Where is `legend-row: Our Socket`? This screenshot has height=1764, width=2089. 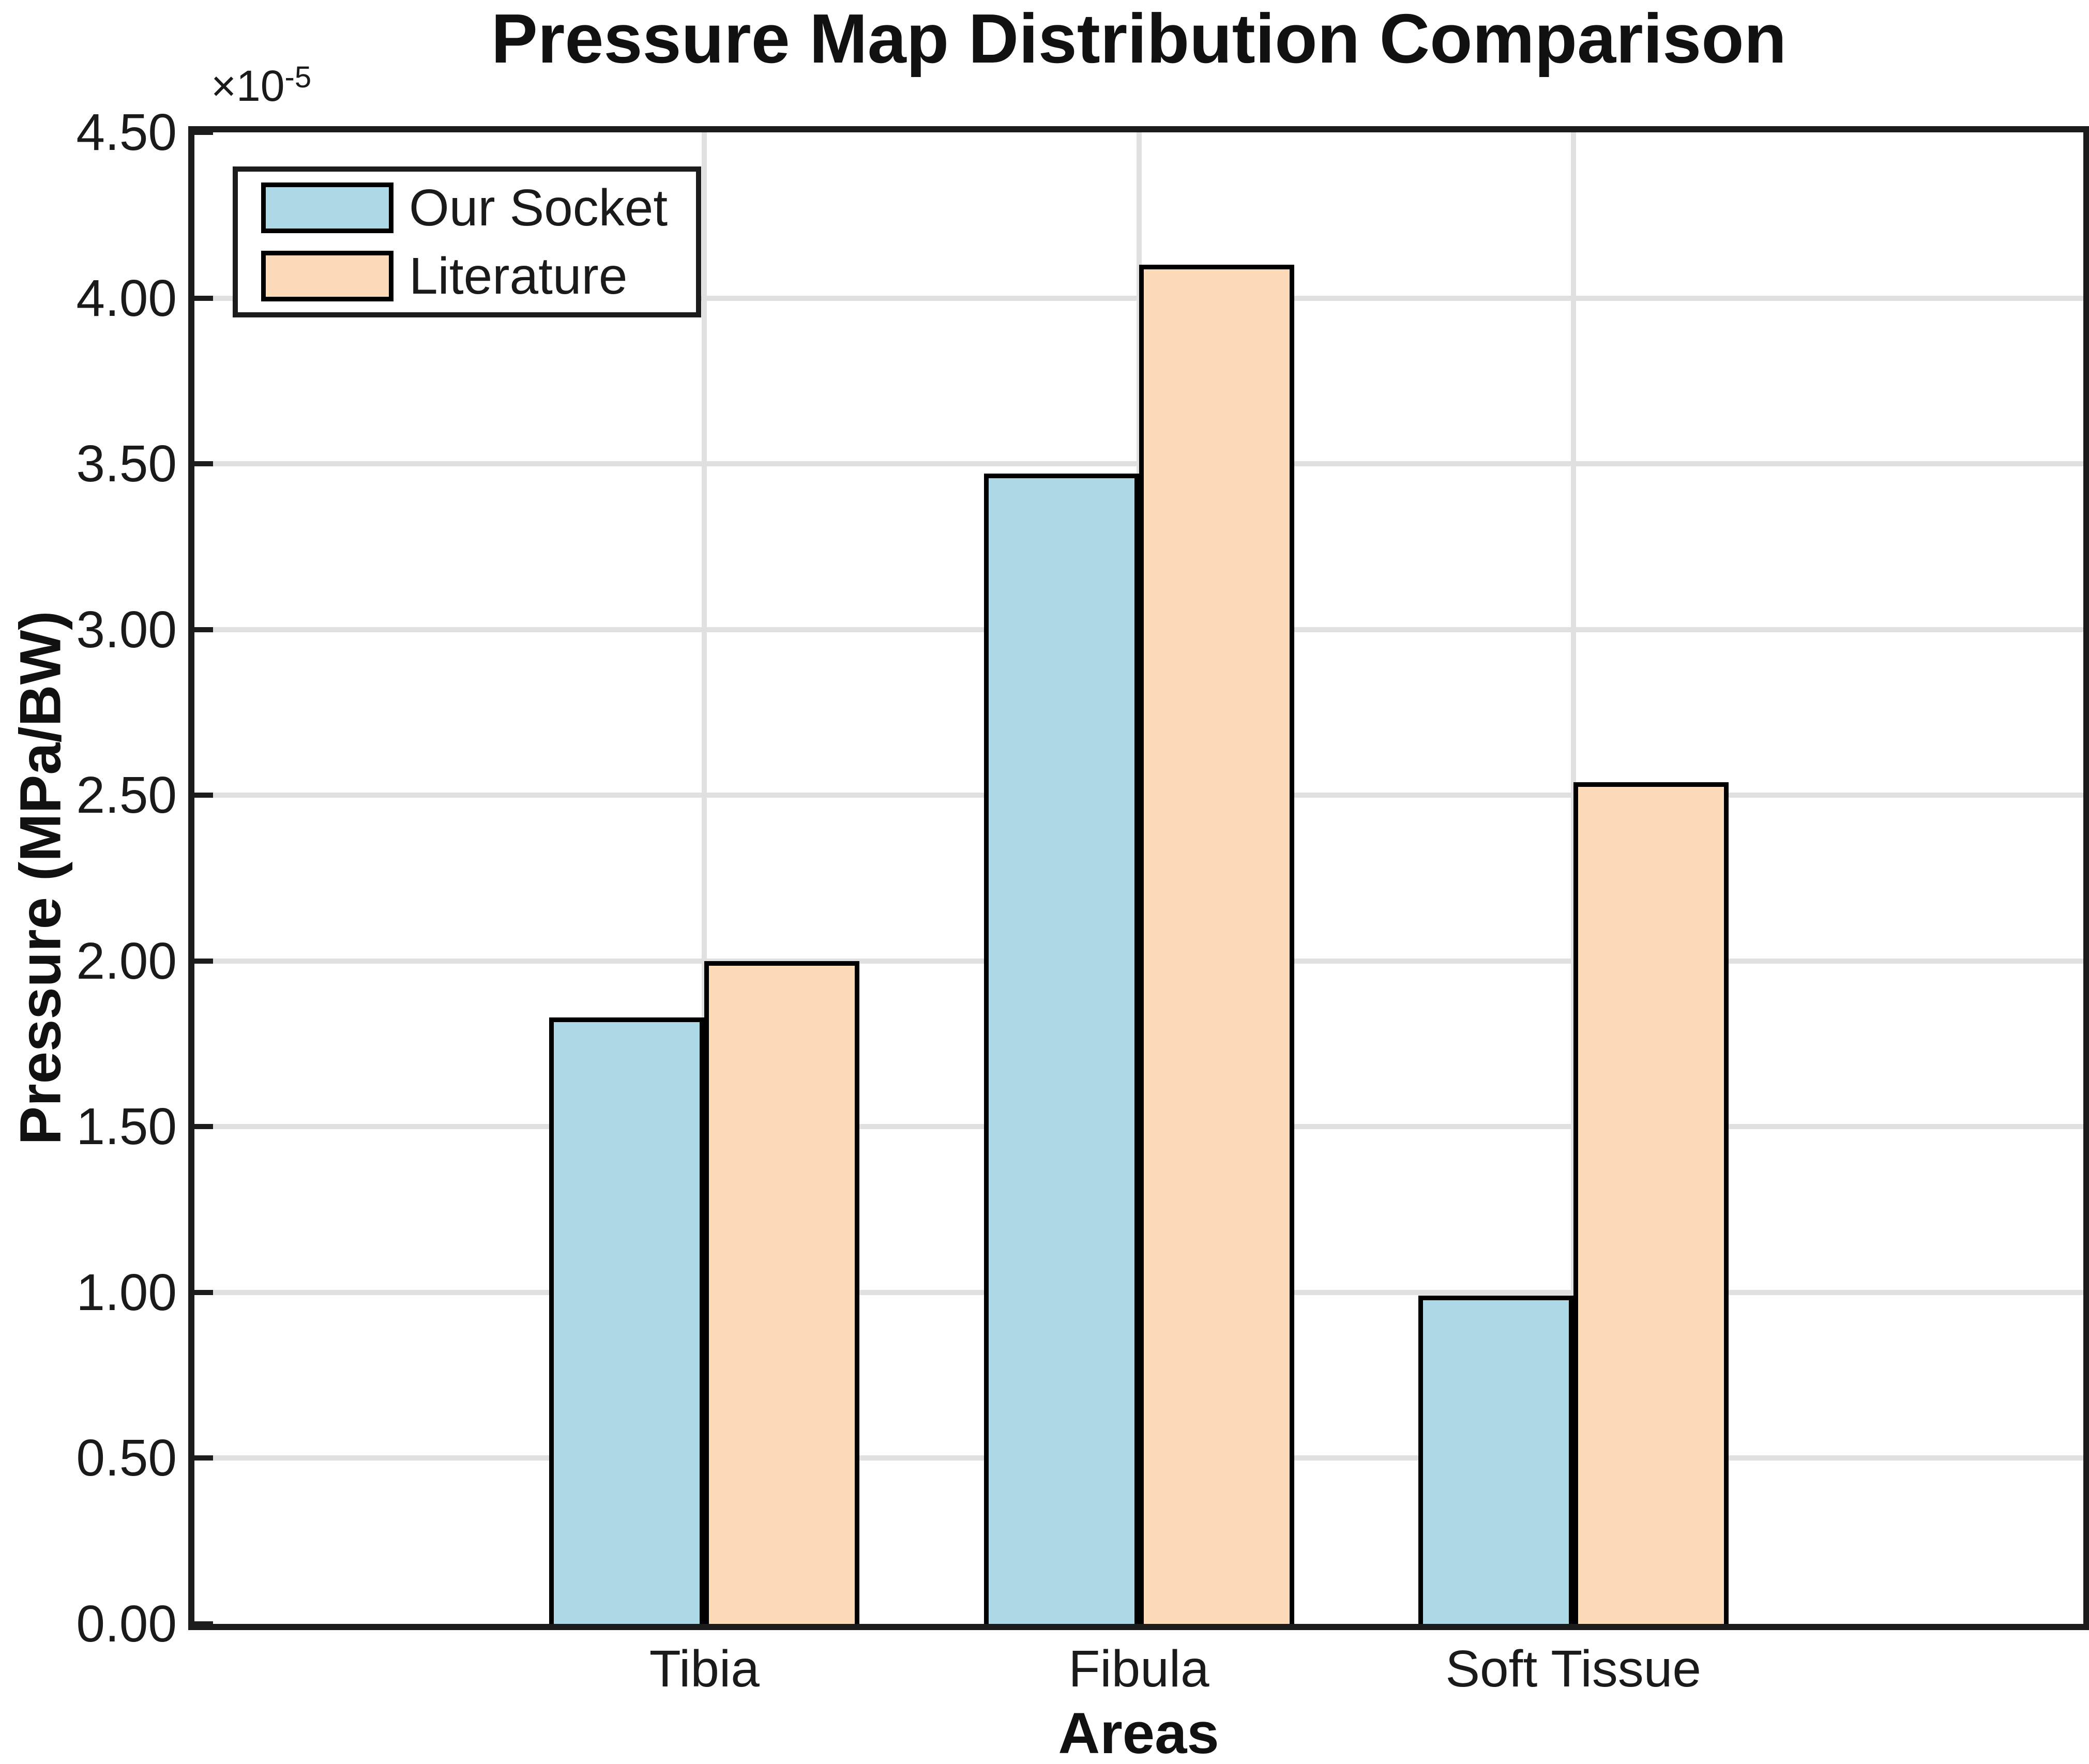
legend-row: Our Socket is located at coordinates (465, 208).